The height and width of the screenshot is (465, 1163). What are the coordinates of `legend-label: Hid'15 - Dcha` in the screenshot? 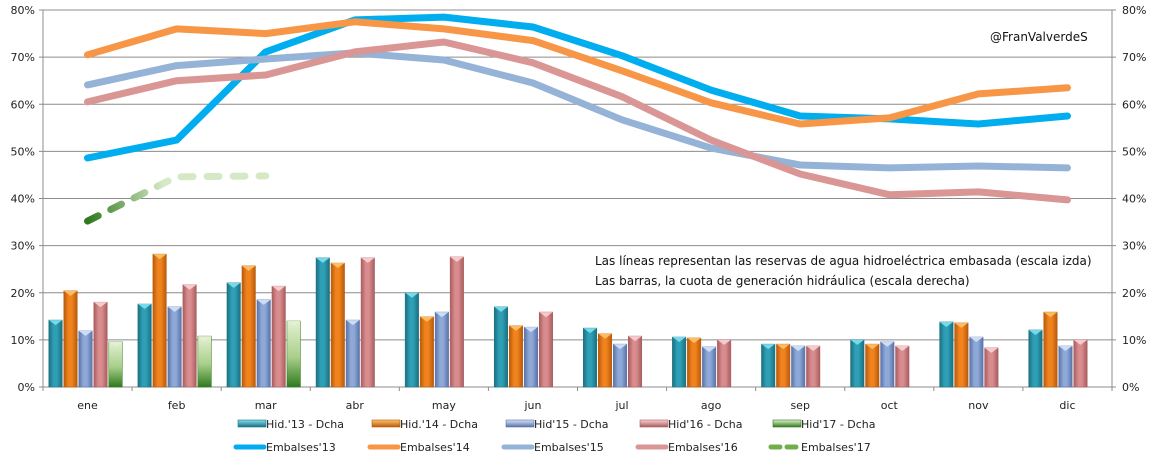 It's located at (571, 424).